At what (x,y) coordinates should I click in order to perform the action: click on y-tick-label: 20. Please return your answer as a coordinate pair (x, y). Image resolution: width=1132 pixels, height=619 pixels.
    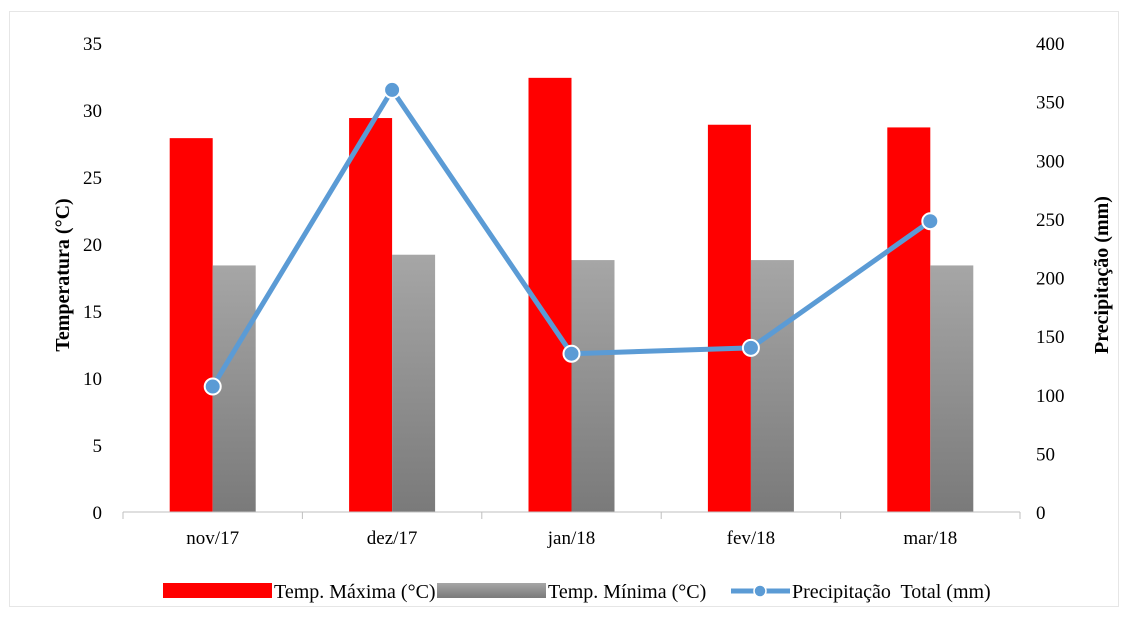
    Looking at the image, I should click on (92, 245).